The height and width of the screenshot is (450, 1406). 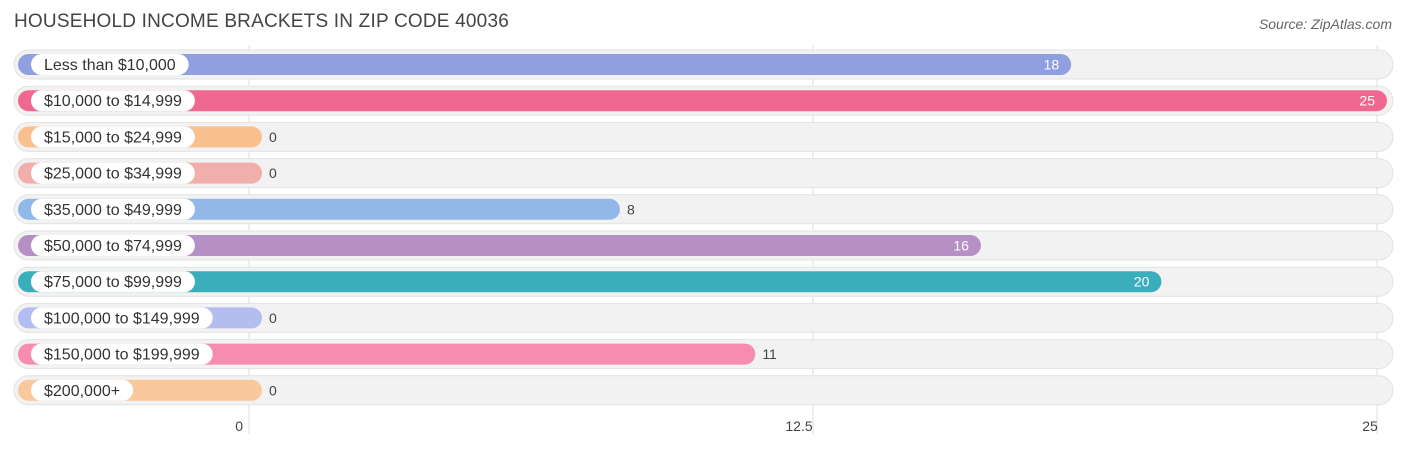 I want to click on value-label: 18, so click(x=1052, y=65).